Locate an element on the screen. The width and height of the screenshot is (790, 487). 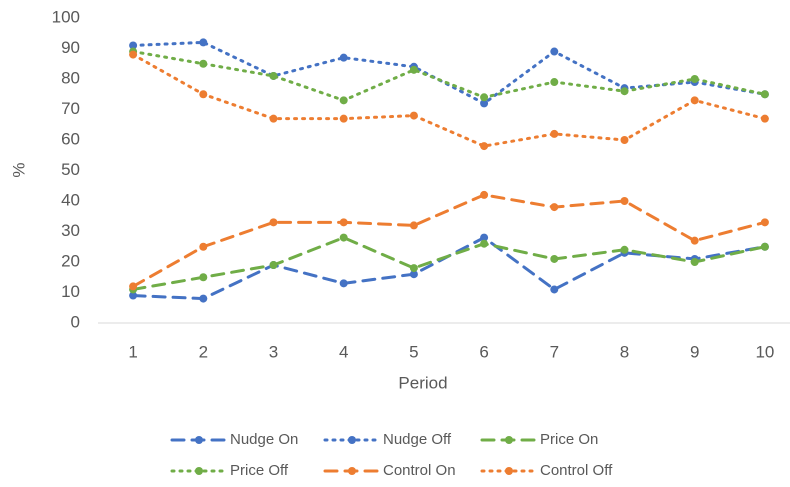
x-tick-label: 2 is located at coordinates (203, 351).